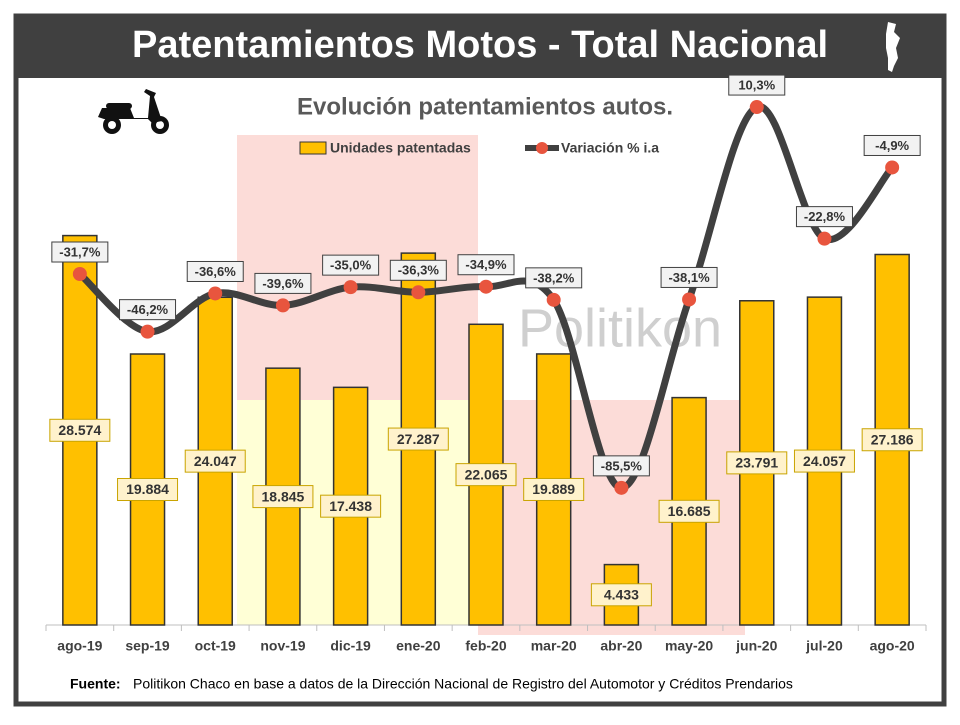  What do you see at coordinates (79, 646) in the screenshot?
I see `x-tick-label: ago-19` at bounding box center [79, 646].